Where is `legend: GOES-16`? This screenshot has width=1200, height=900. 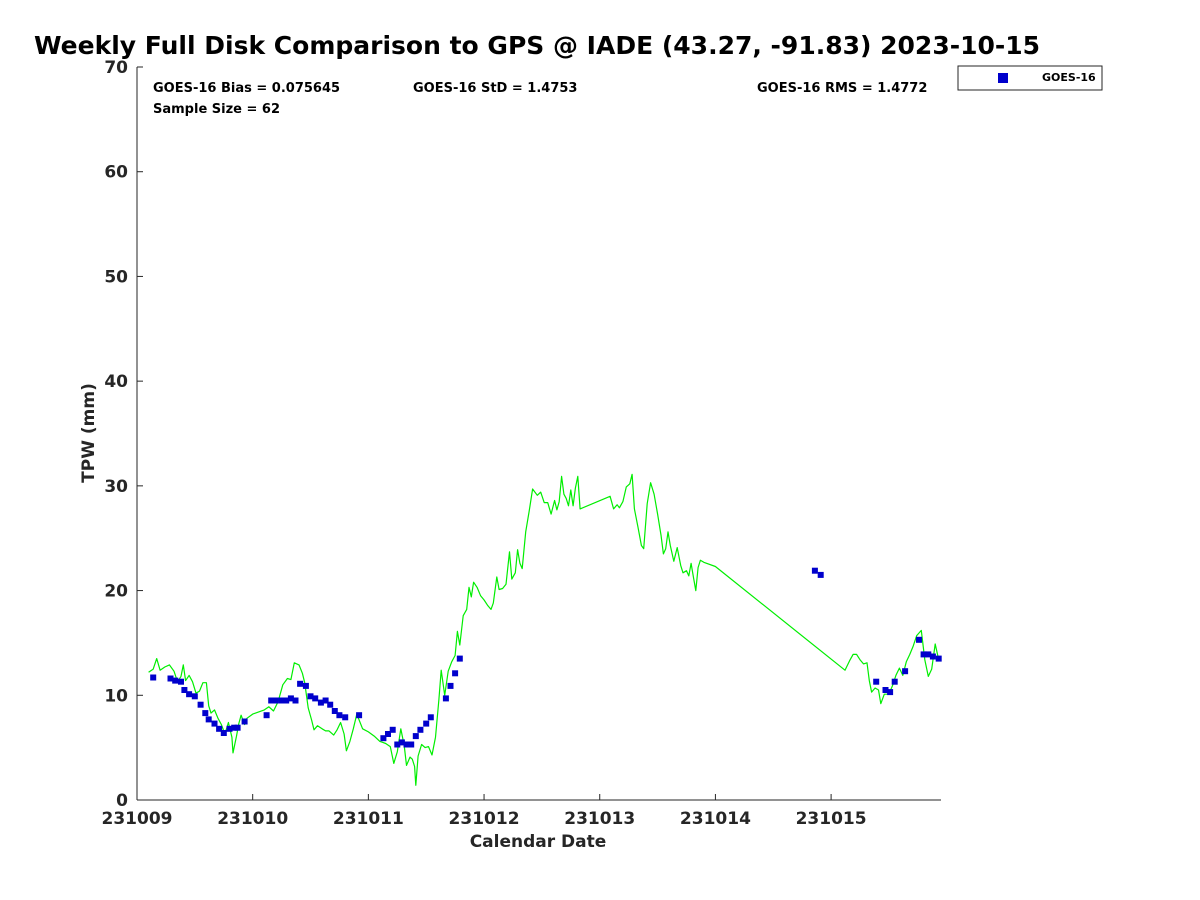 legend: GOES-16 is located at coordinates (1030, 78).